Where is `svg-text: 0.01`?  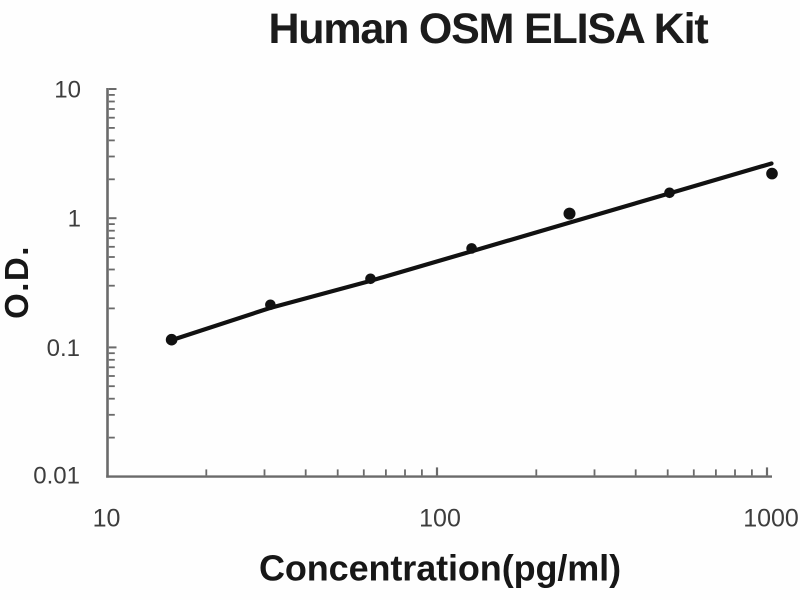
svg-text: 0.01 is located at coordinates (56, 476).